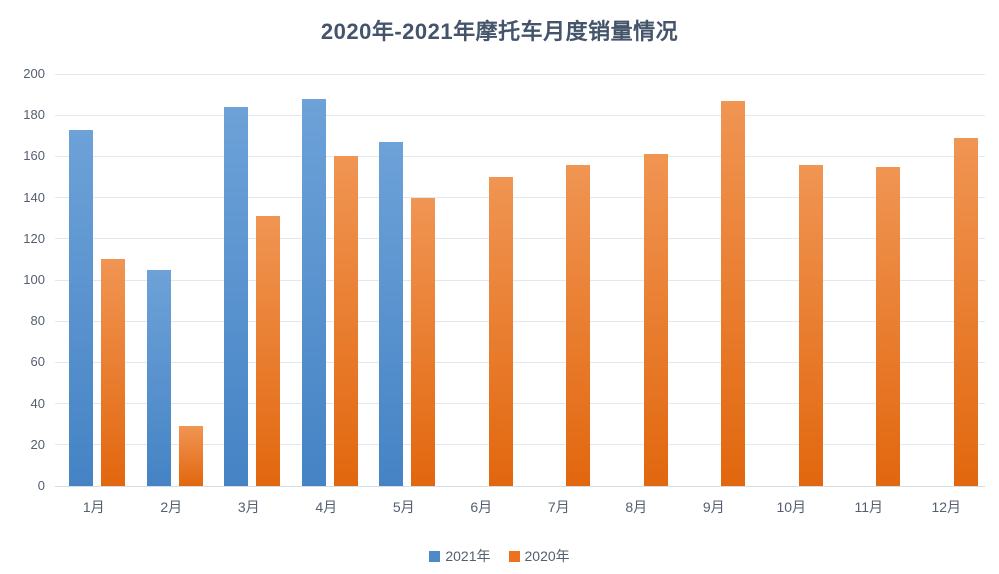 Image resolution: width=999 pixels, height=574 pixels. What do you see at coordinates (34, 238) in the screenshot?
I see `y-axis-tick-label: 120` at bounding box center [34, 238].